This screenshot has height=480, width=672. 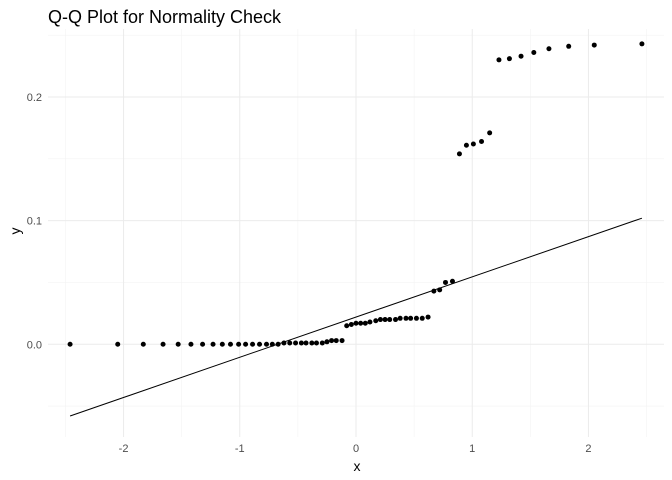 What do you see at coordinates (240, 449) in the screenshot?
I see `x-tick-label: -1` at bounding box center [240, 449].